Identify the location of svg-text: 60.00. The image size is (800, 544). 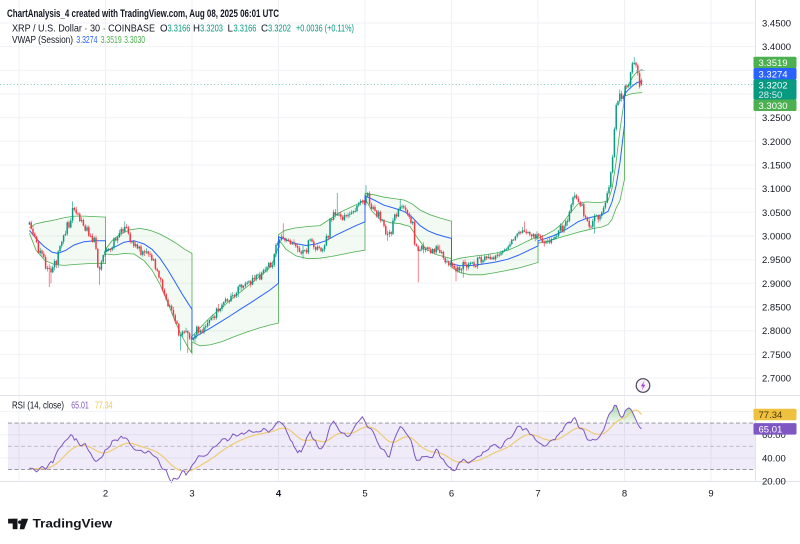
(774, 435).